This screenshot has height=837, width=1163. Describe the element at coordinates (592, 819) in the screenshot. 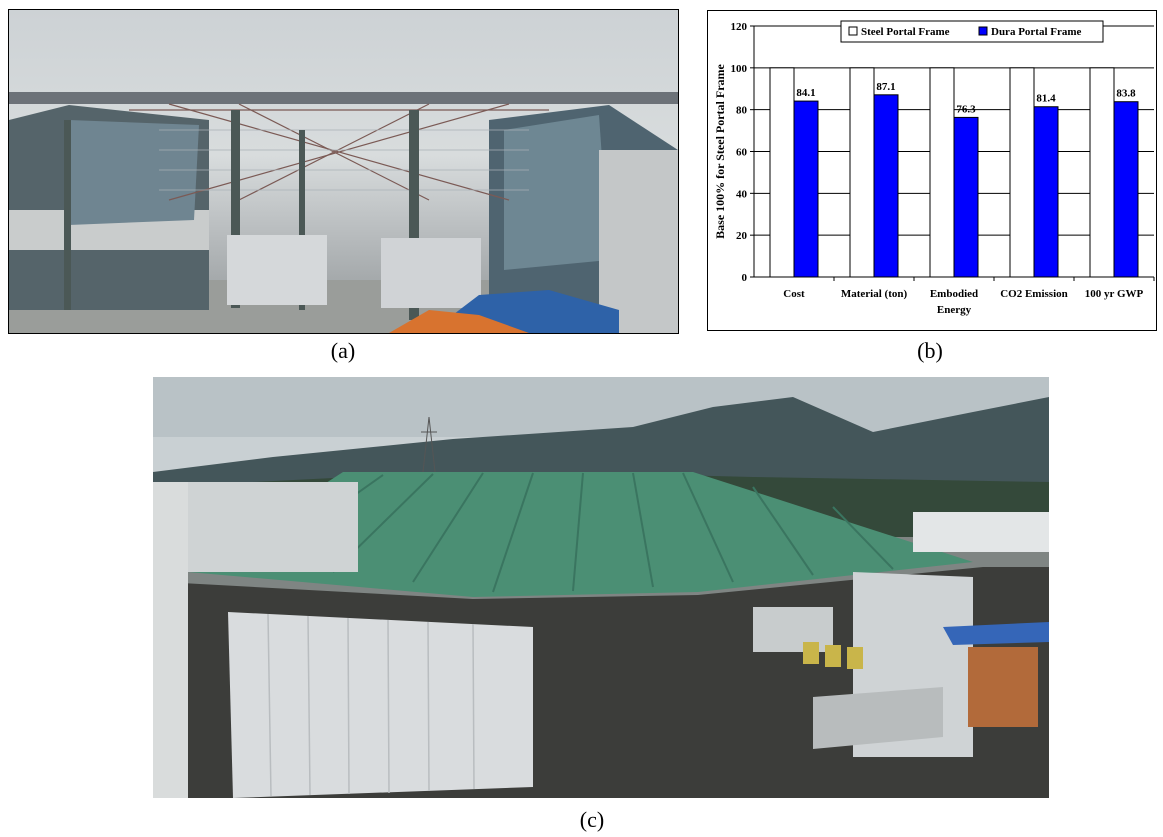

I see `caption-c: (c)` at that location.